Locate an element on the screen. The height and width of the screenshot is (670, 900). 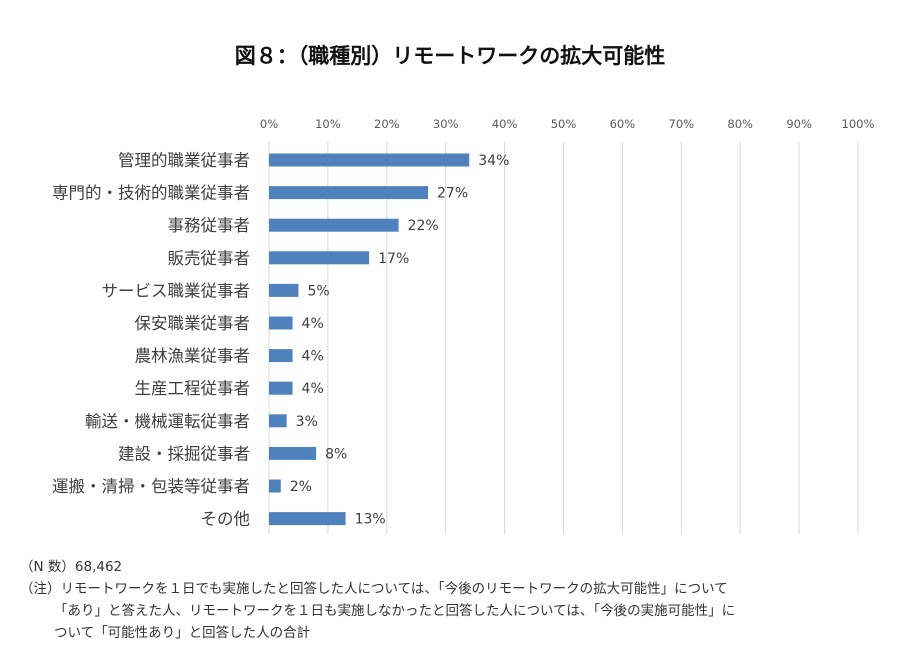
x-tick-label: 30% is located at coordinates (446, 124).